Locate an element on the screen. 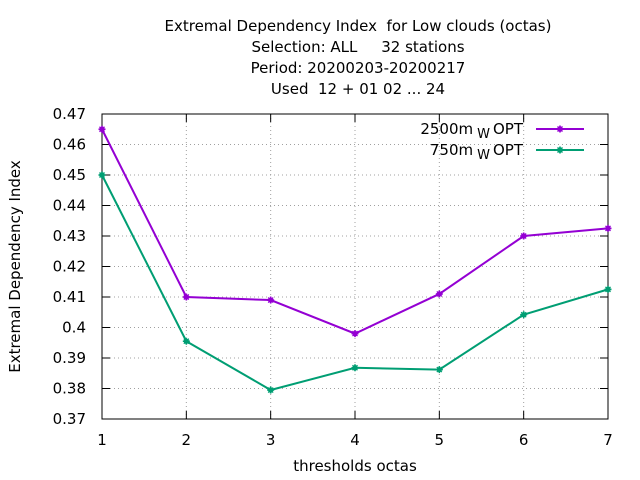 This screenshot has height=480, width=640. y-tick-label: 0.47 is located at coordinates (69, 114).